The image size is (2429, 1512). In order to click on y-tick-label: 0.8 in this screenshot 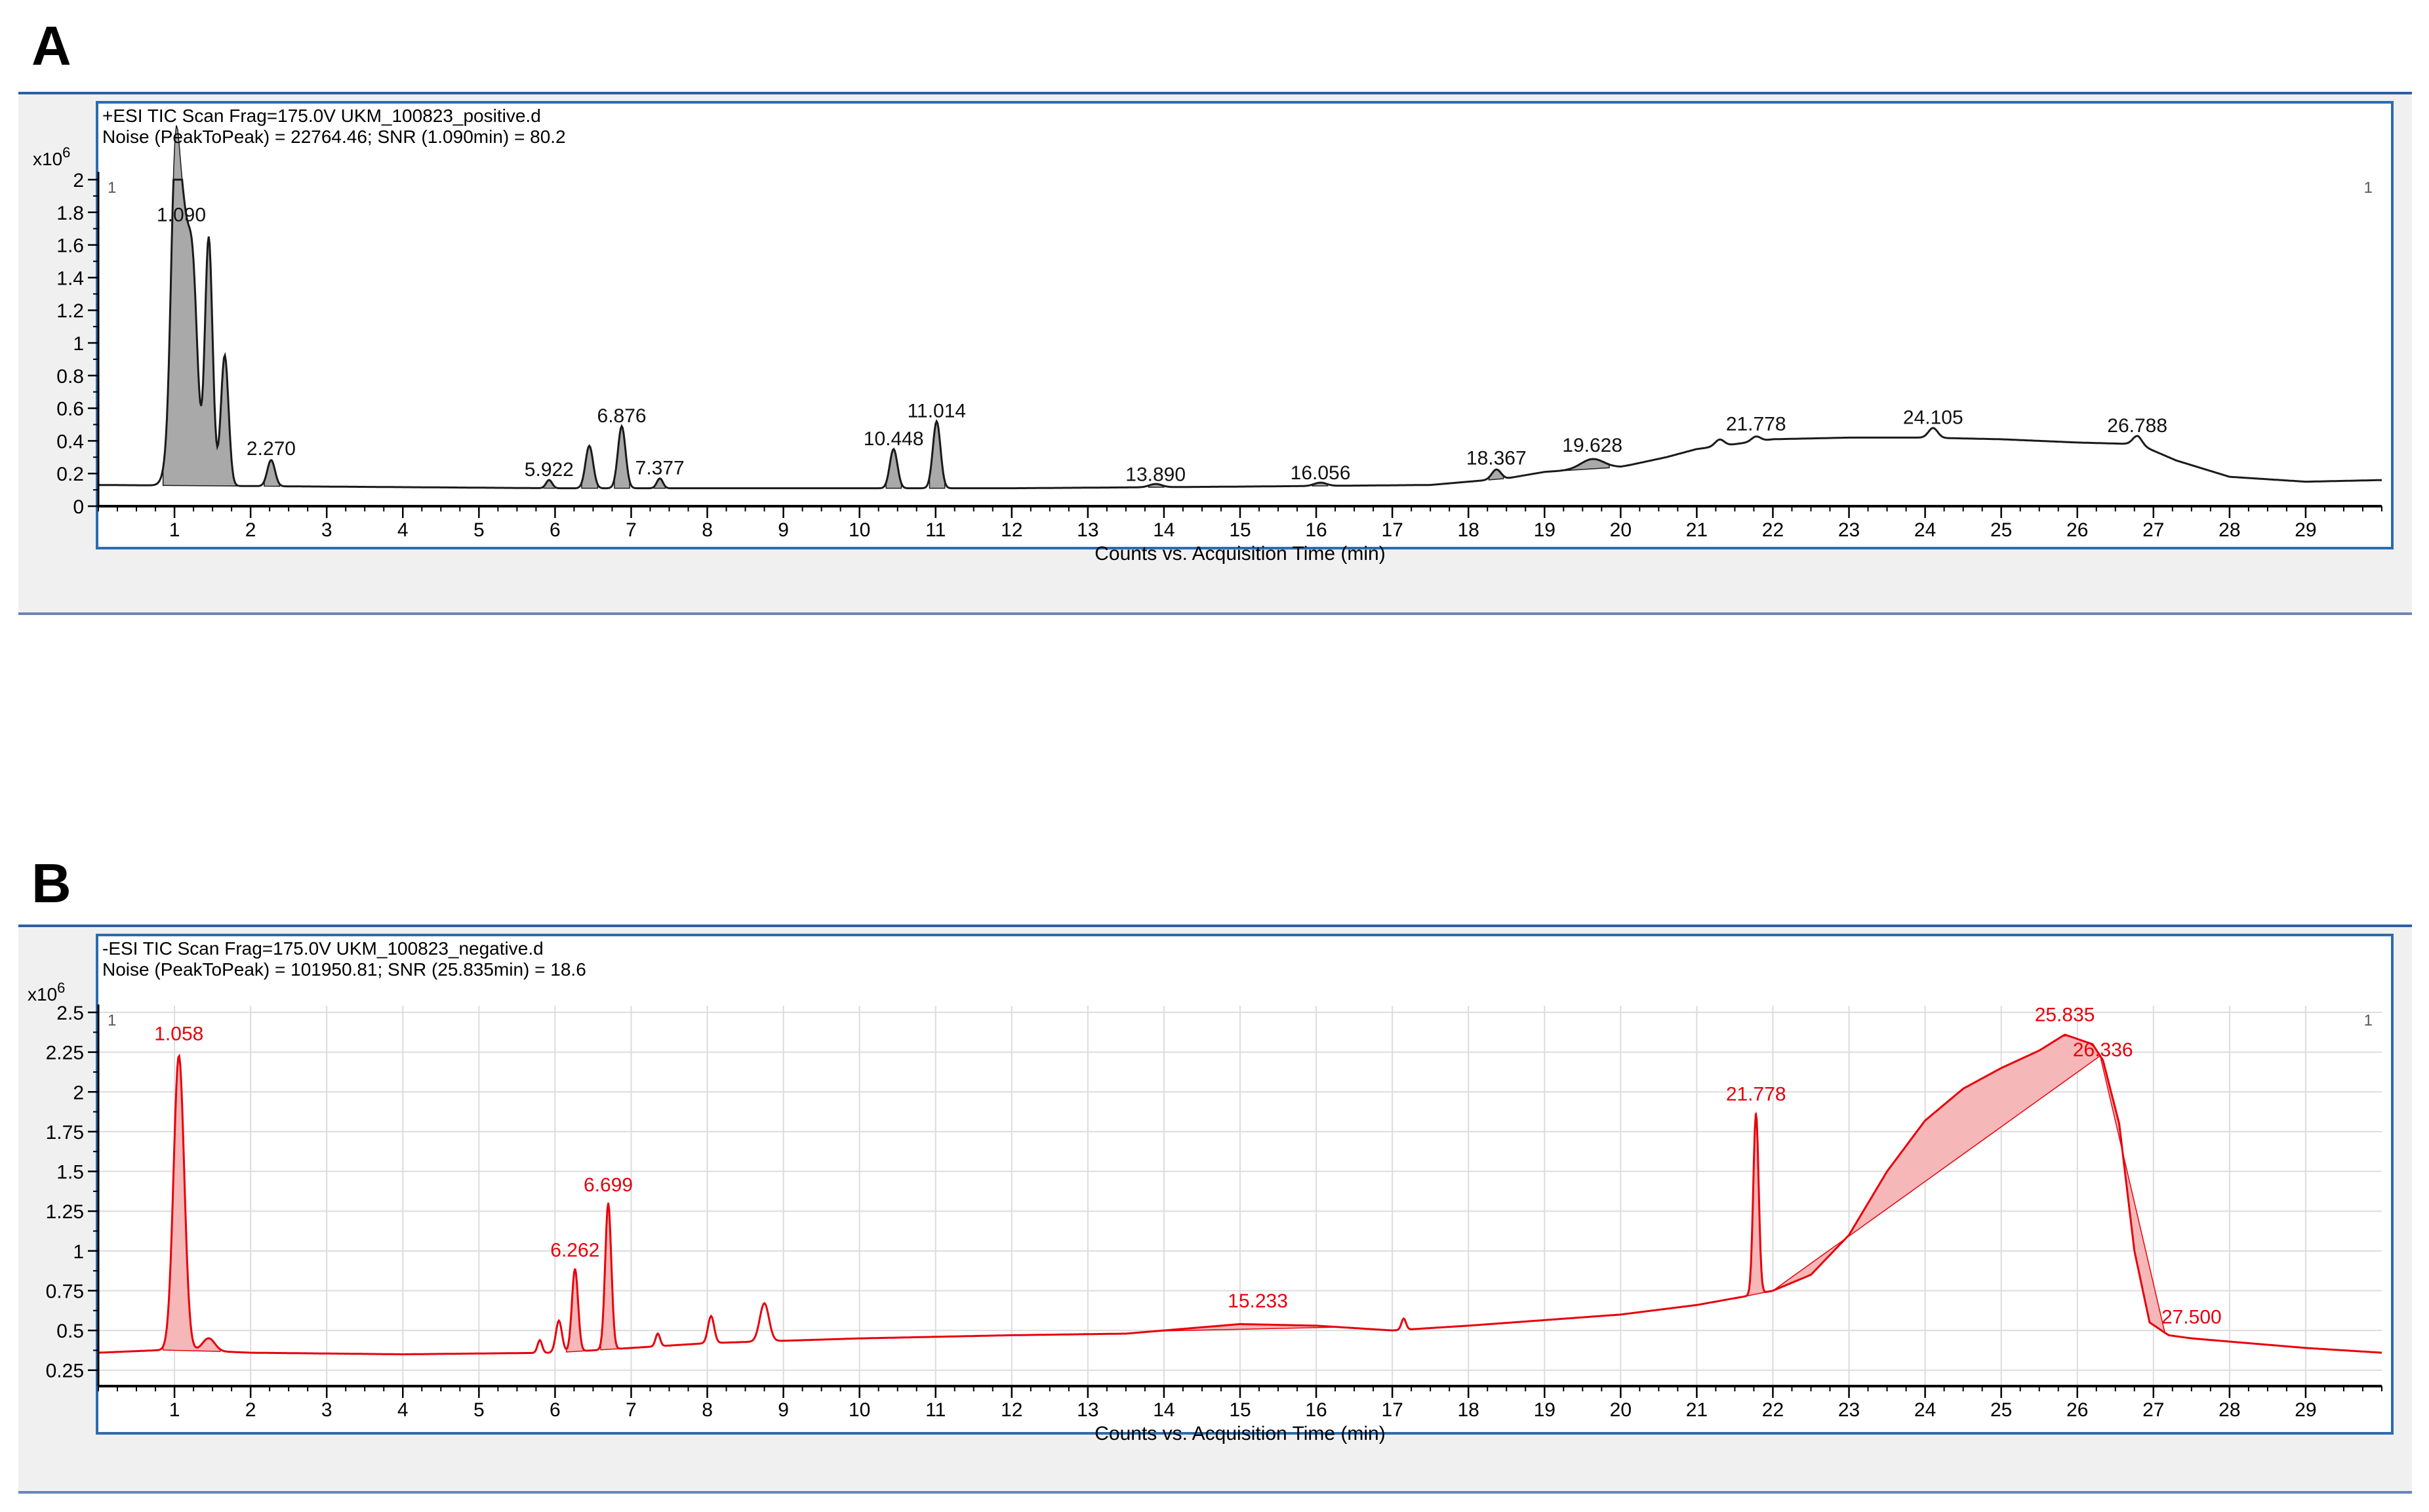, I will do `click(70, 377)`.